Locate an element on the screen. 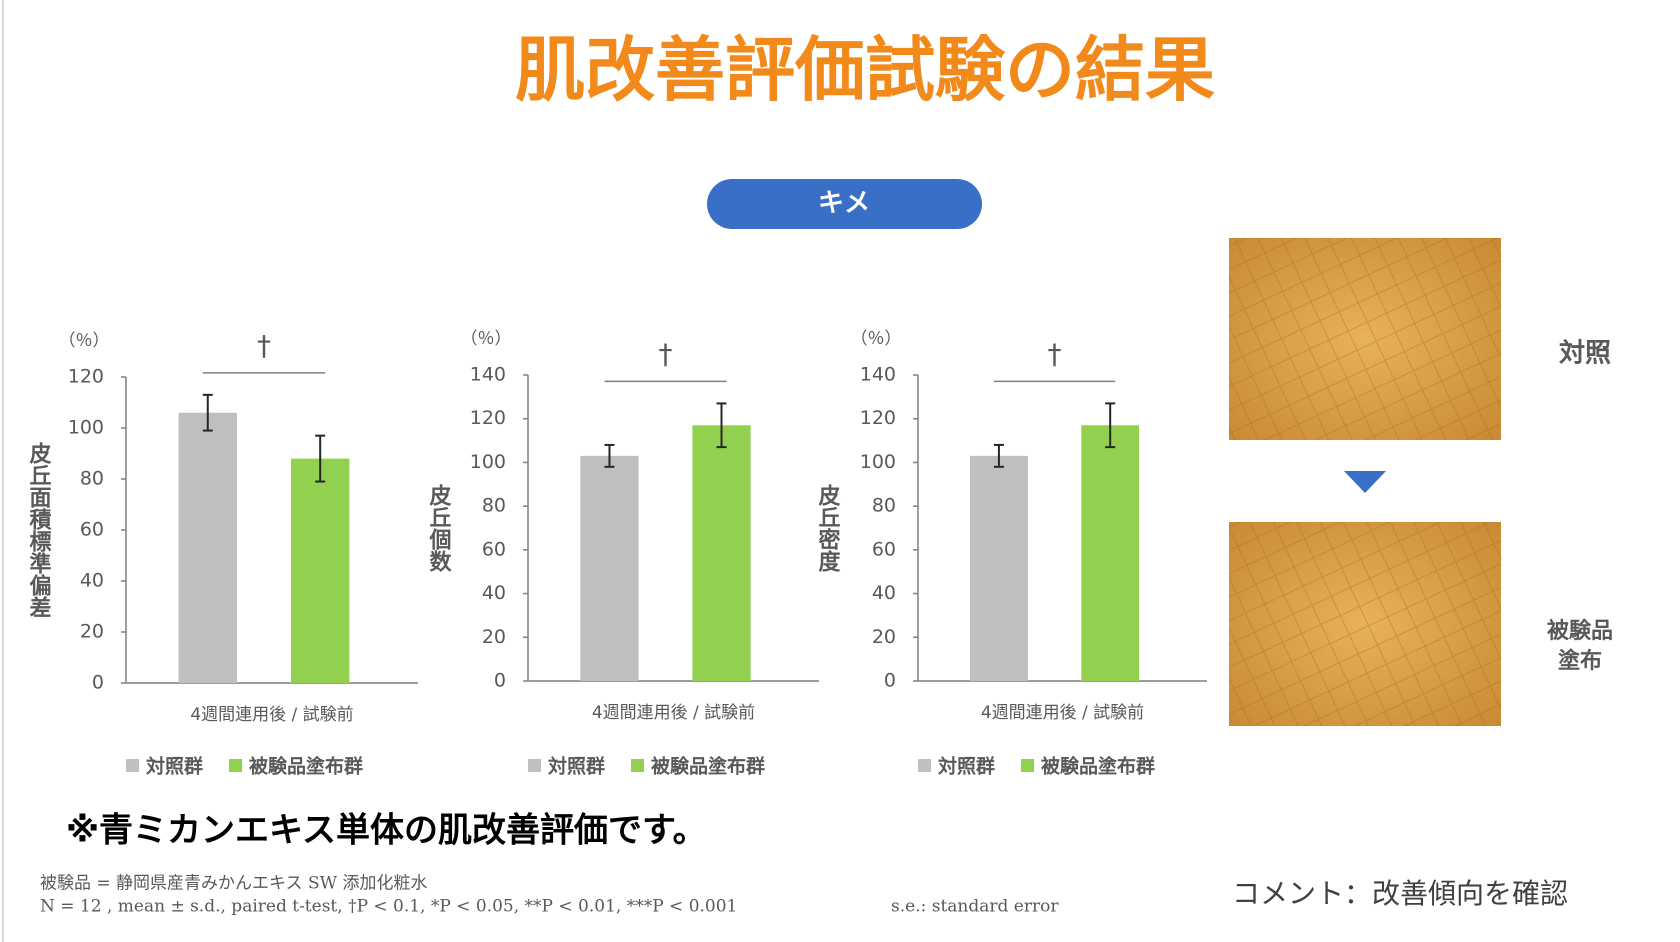 The height and width of the screenshot is (942, 1680). image-label: 塗布 is located at coordinates (1580, 661).